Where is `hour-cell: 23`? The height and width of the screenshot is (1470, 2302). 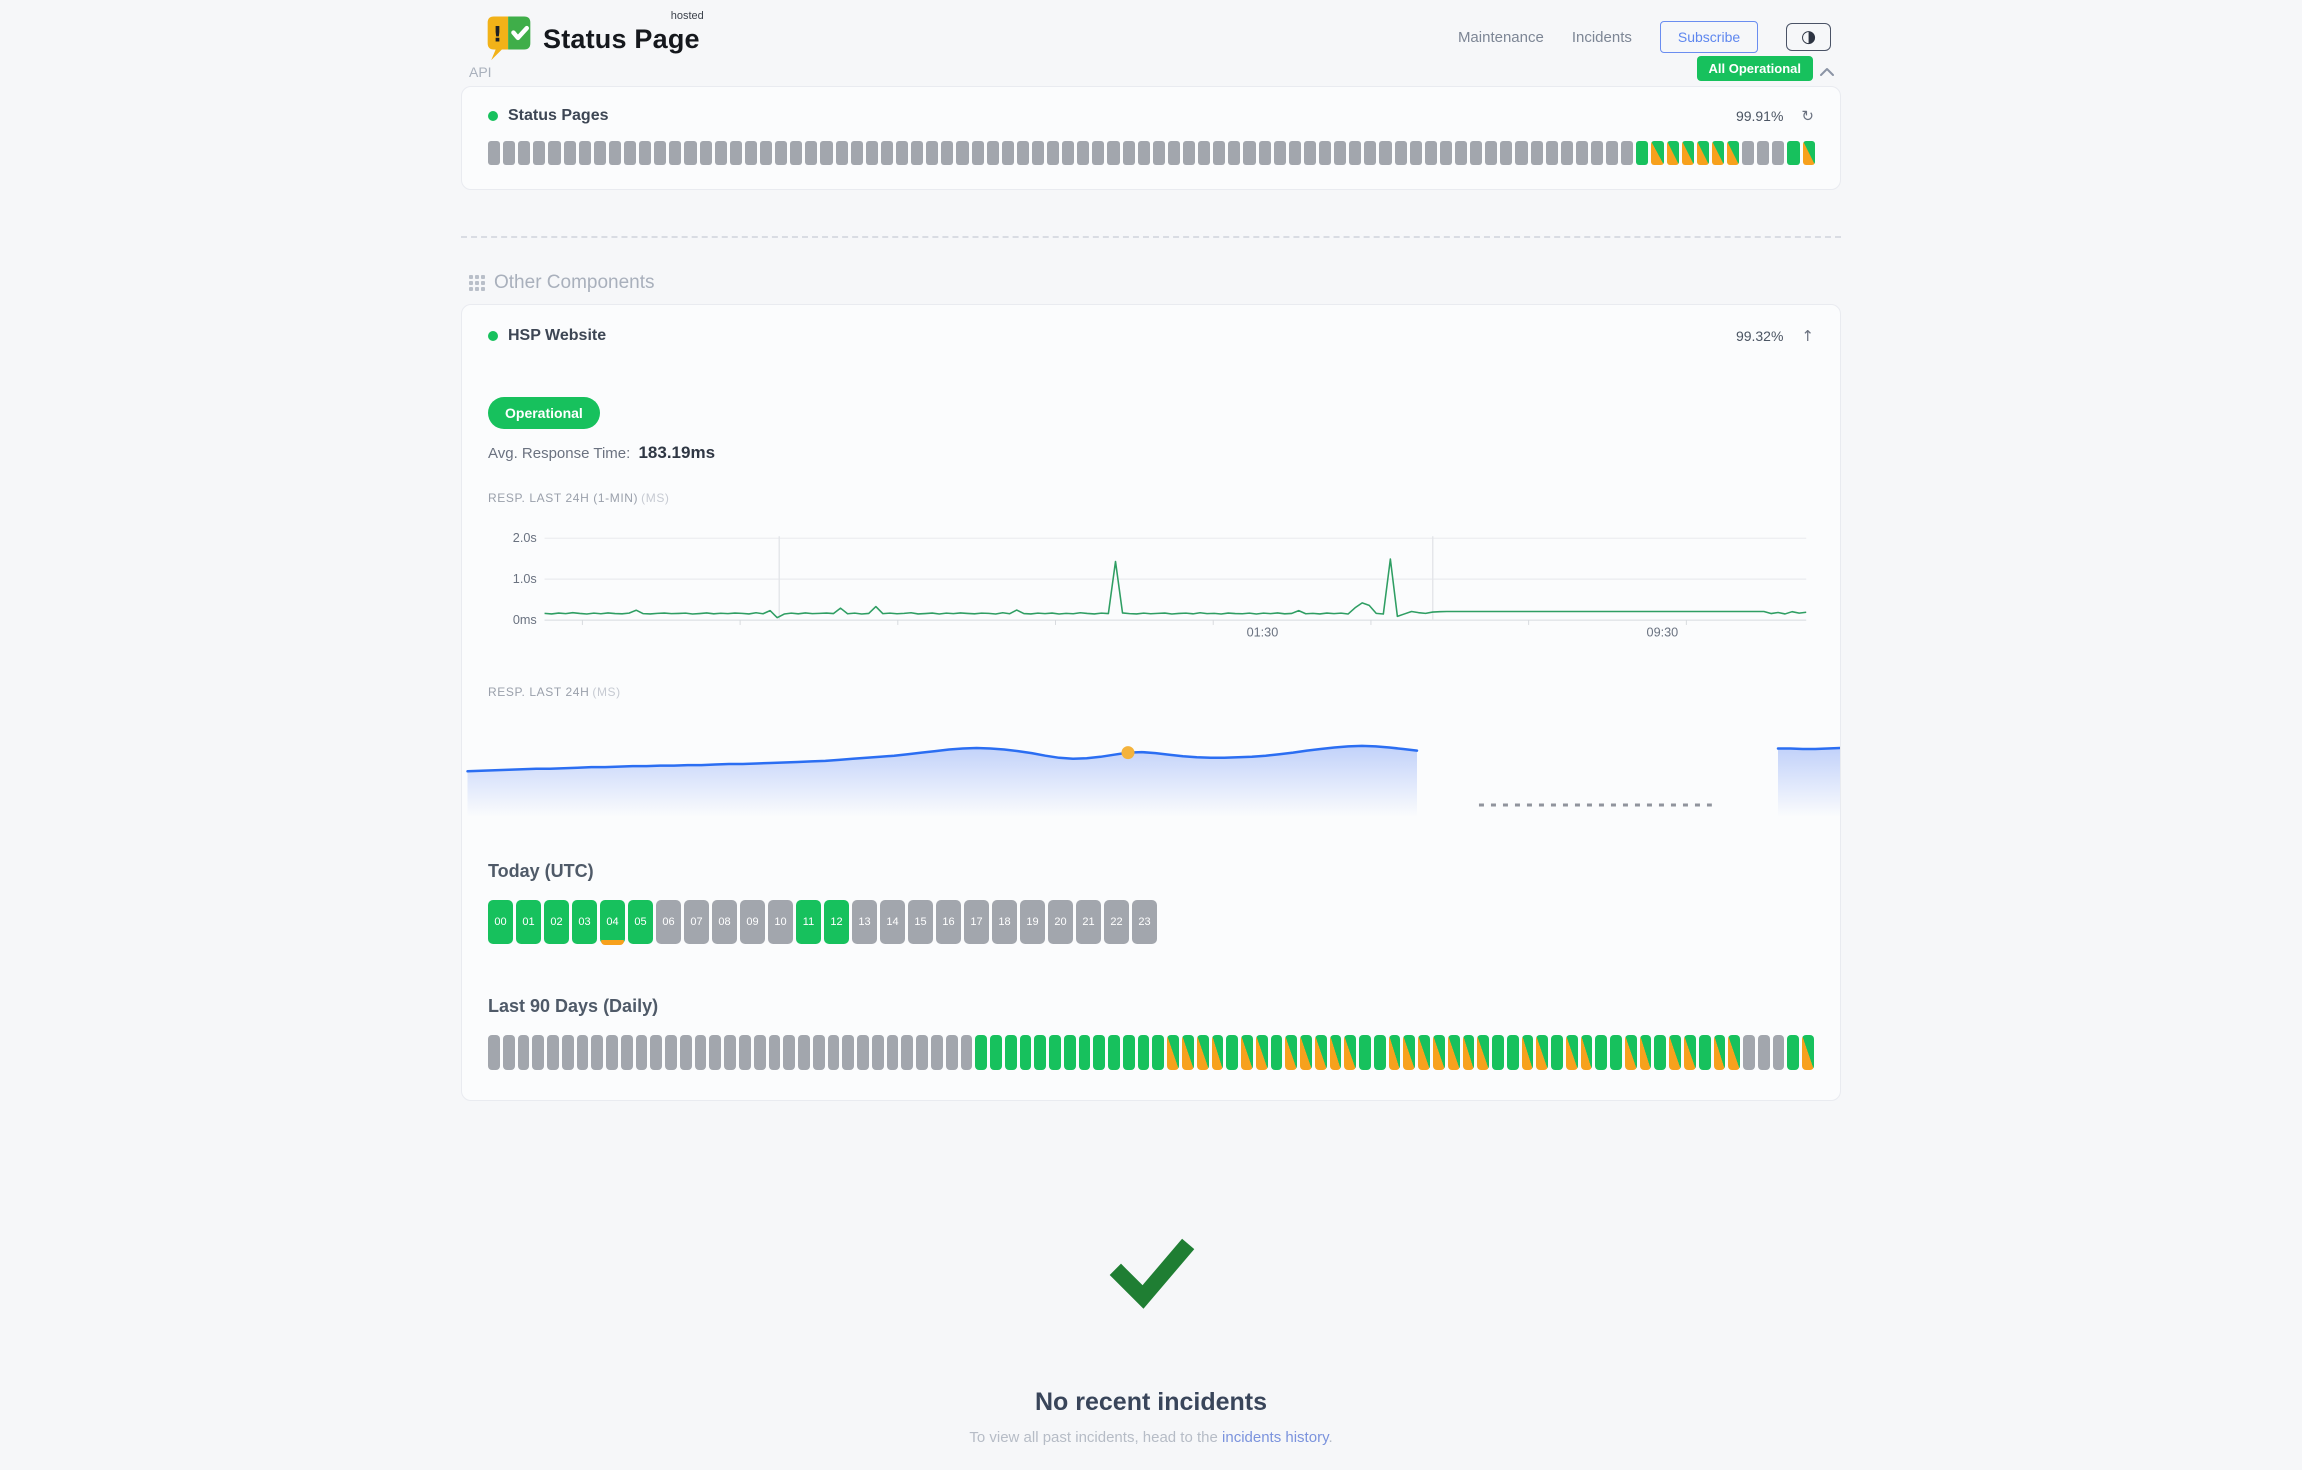
hour-cell: 23 is located at coordinates (1144, 922).